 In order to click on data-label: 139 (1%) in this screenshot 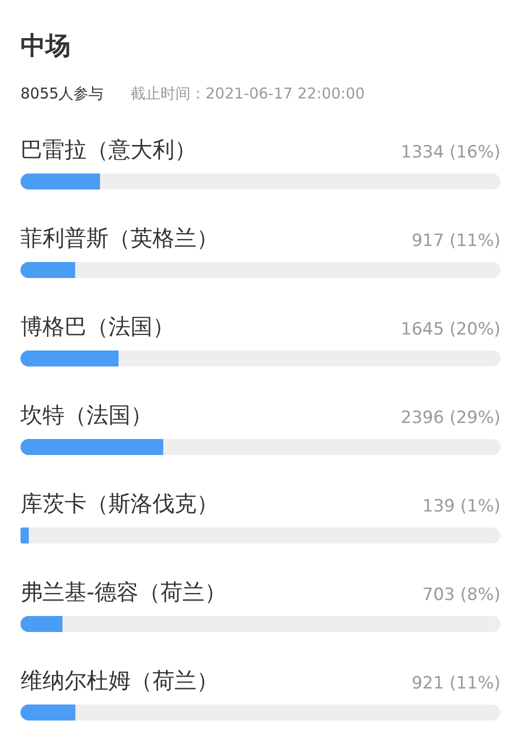, I will do `click(461, 506)`.